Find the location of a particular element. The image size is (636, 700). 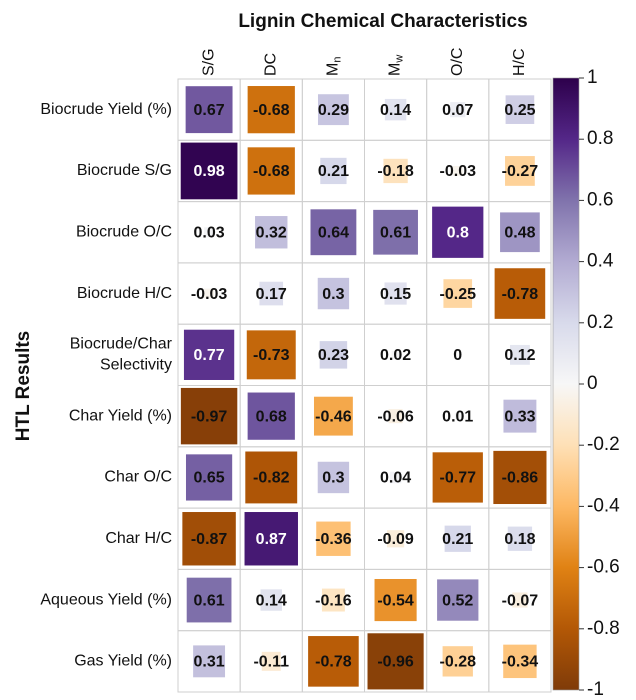

value-label: 0.21 is located at coordinates (457, 539).